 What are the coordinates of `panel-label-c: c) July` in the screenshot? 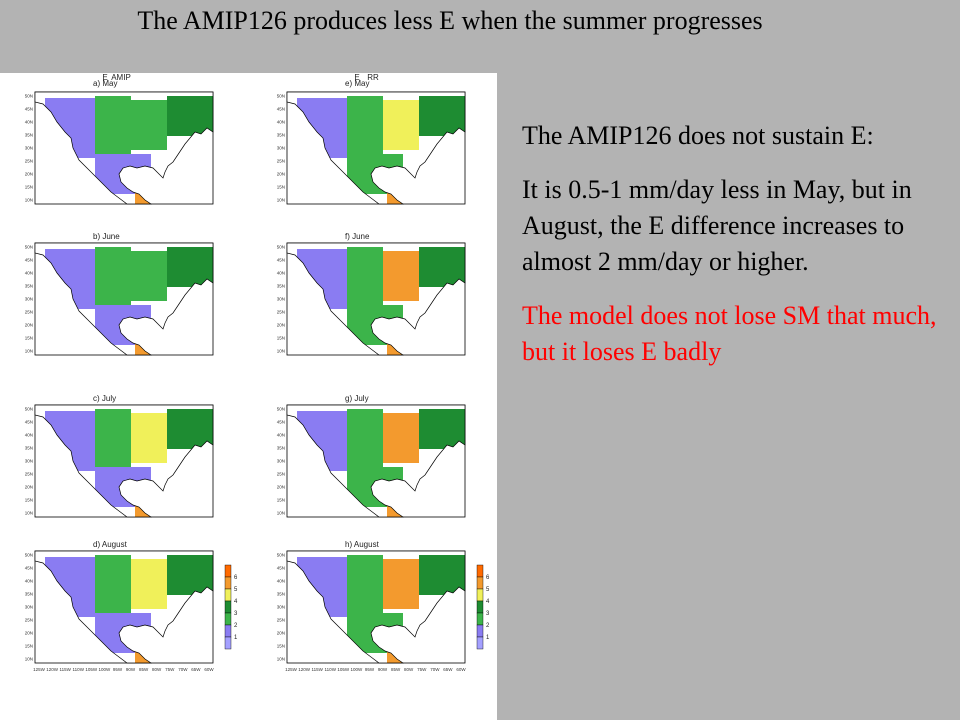 It's located at (104, 398).